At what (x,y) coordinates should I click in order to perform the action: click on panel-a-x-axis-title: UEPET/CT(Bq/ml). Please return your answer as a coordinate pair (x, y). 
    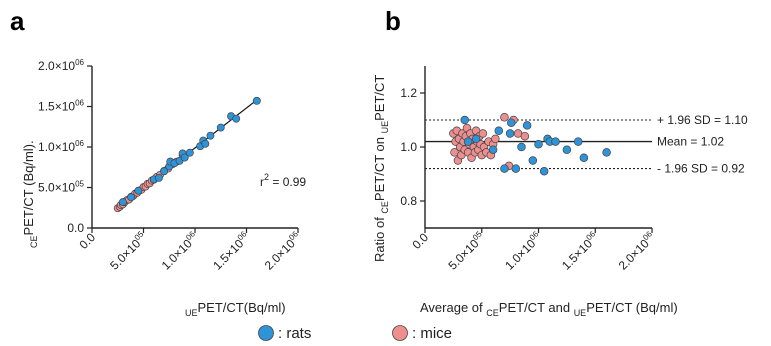
    Looking at the image, I should click on (235, 309).